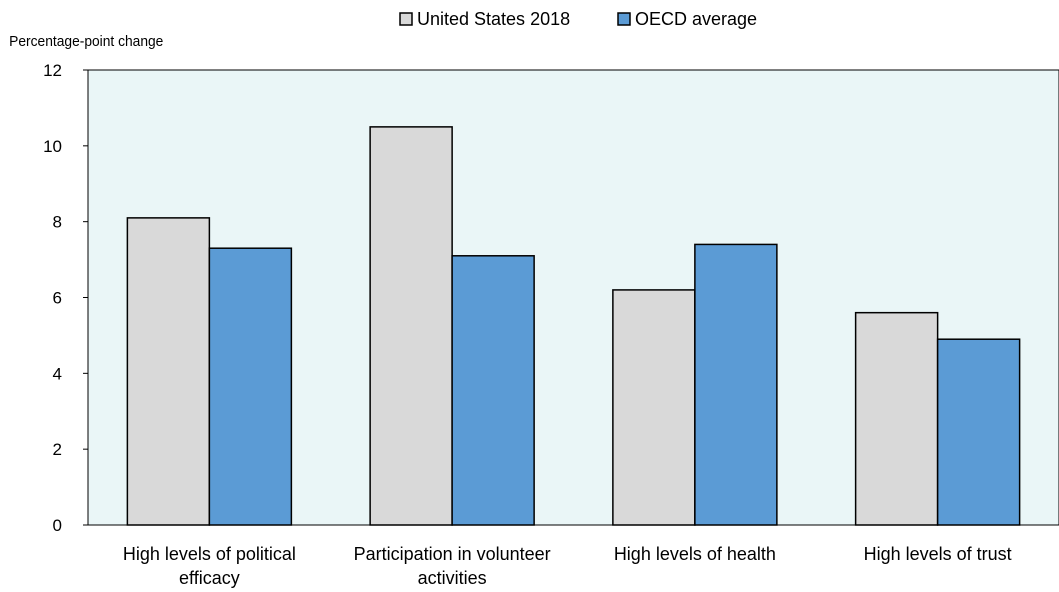 The image size is (1059, 592). I want to click on legend-label: United States 2018, so click(493, 19).